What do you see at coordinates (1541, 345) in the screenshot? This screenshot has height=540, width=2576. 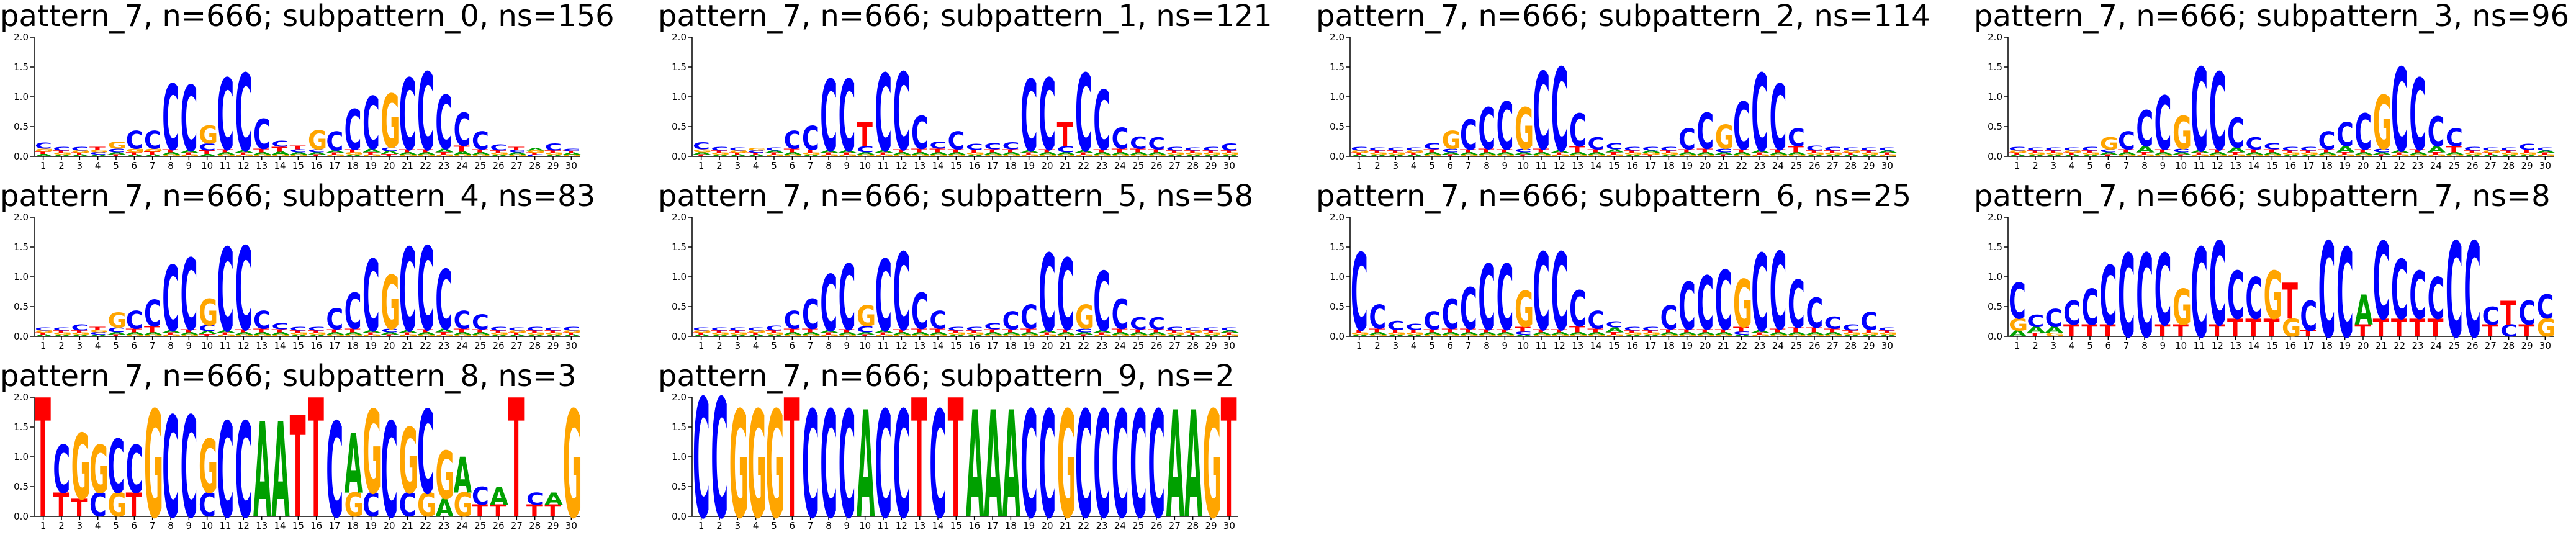 I see `x-tick-label: 11` at bounding box center [1541, 345].